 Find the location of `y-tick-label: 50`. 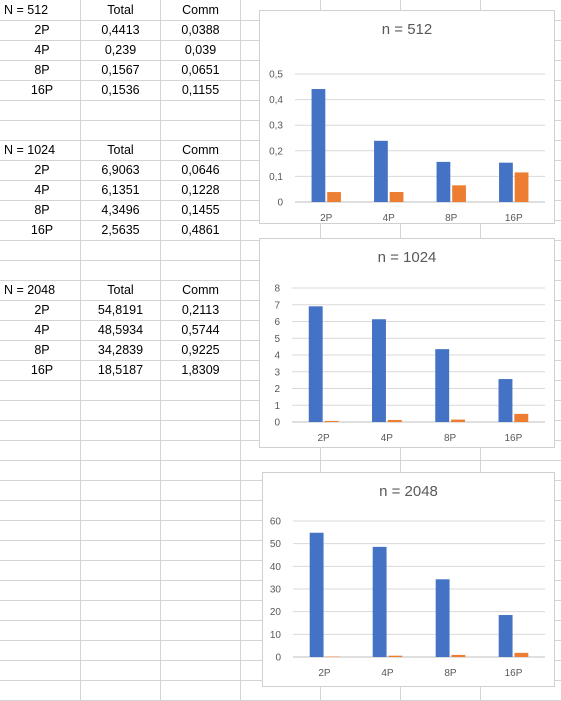

y-tick-label: 50 is located at coordinates (276, 544).